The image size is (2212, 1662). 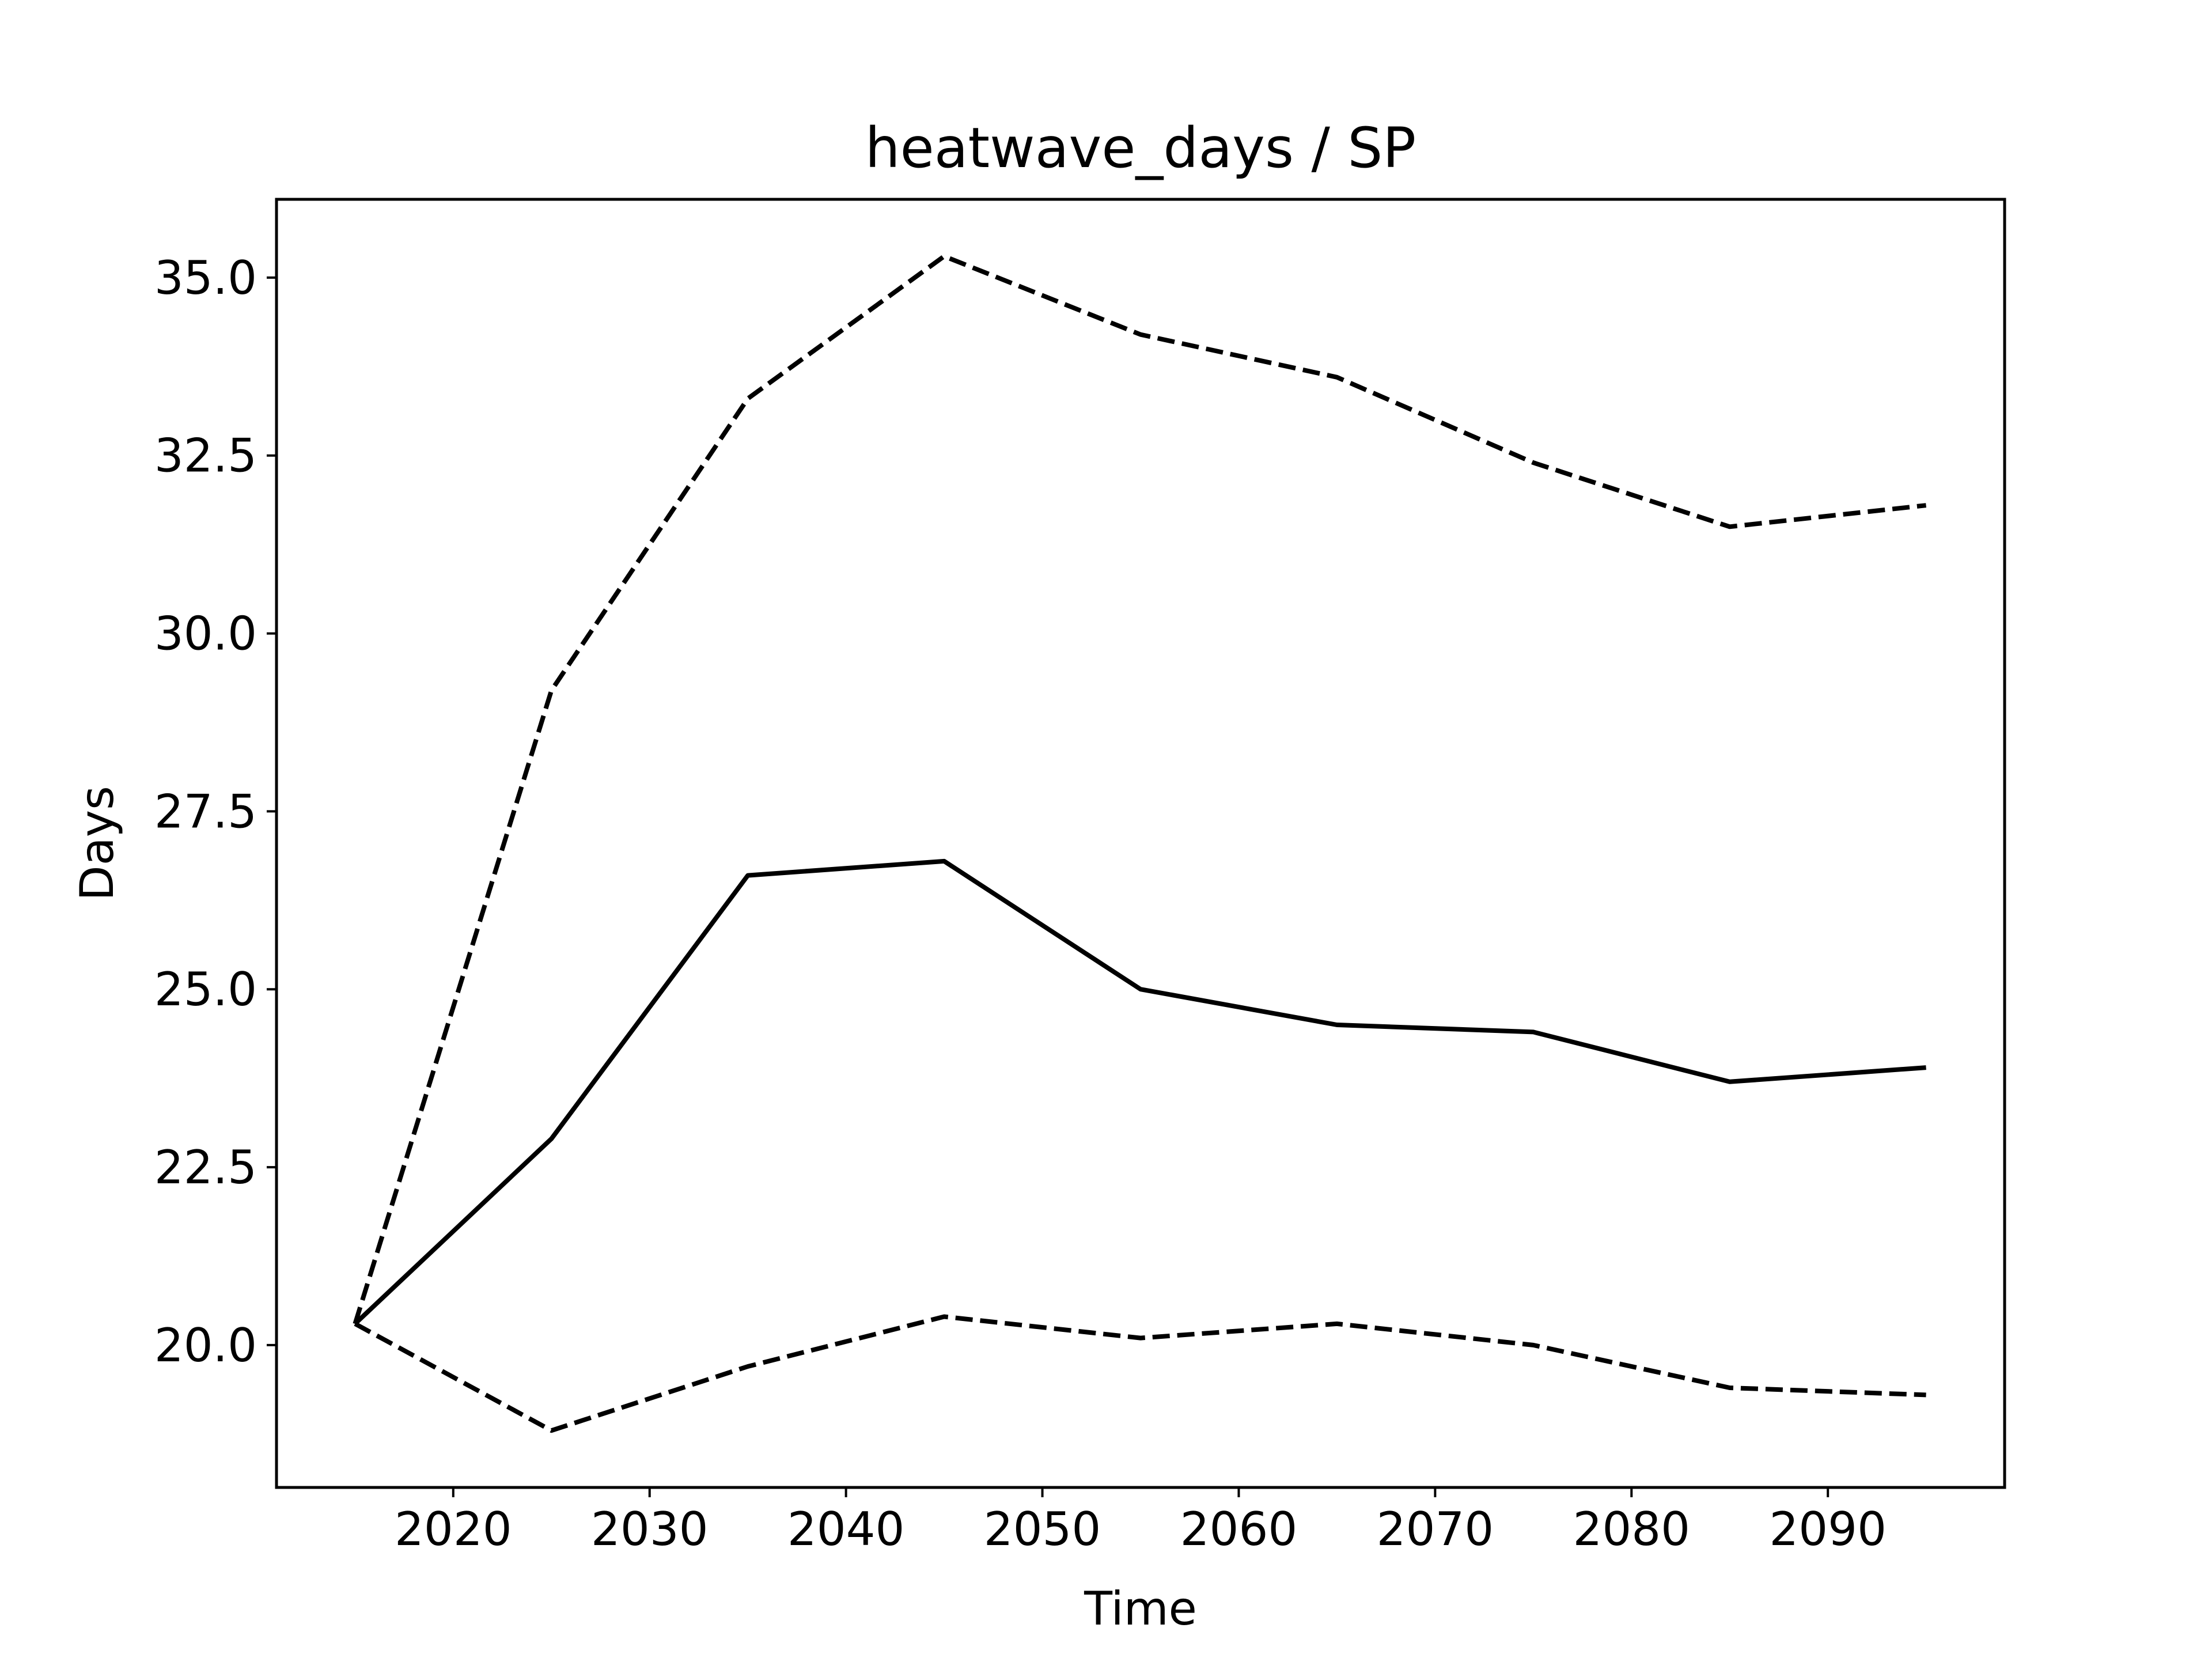 What do you see at coordinates (1140, 1609) in the screenshot?
I see `x-axis-label: Time` at bounding box center [1140, 1609].